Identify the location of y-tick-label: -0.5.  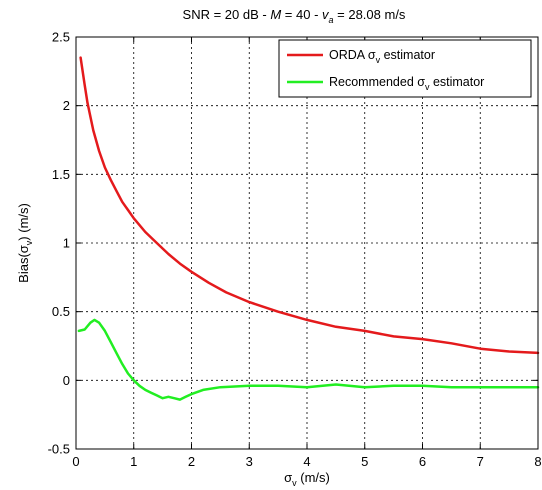
(59, 449).